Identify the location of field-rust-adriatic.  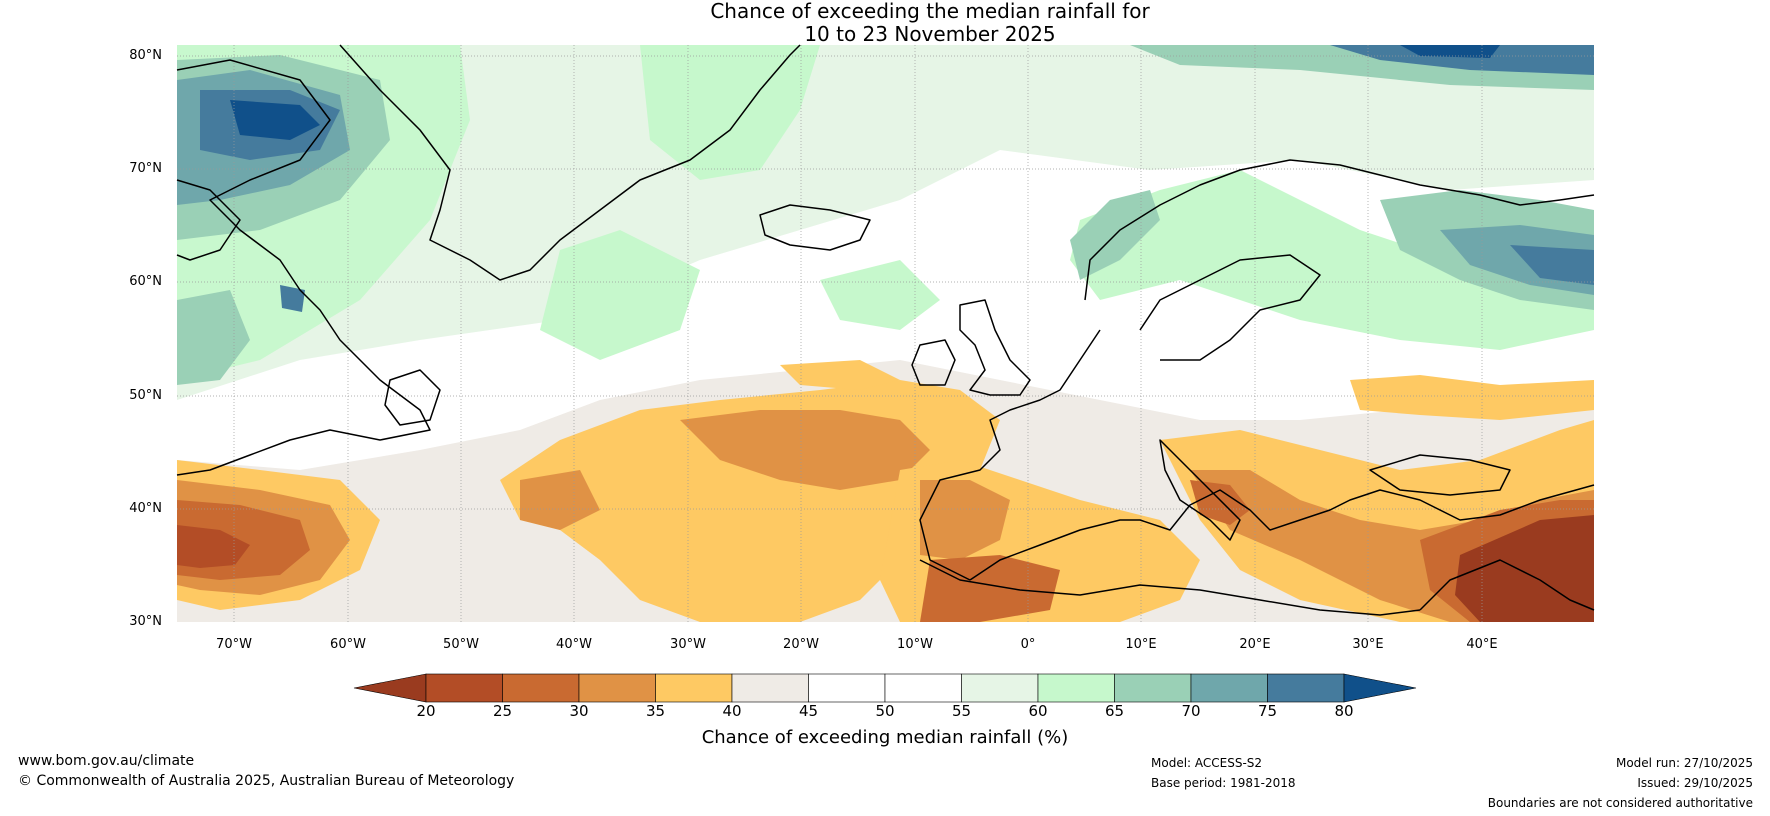
(1220, 502).